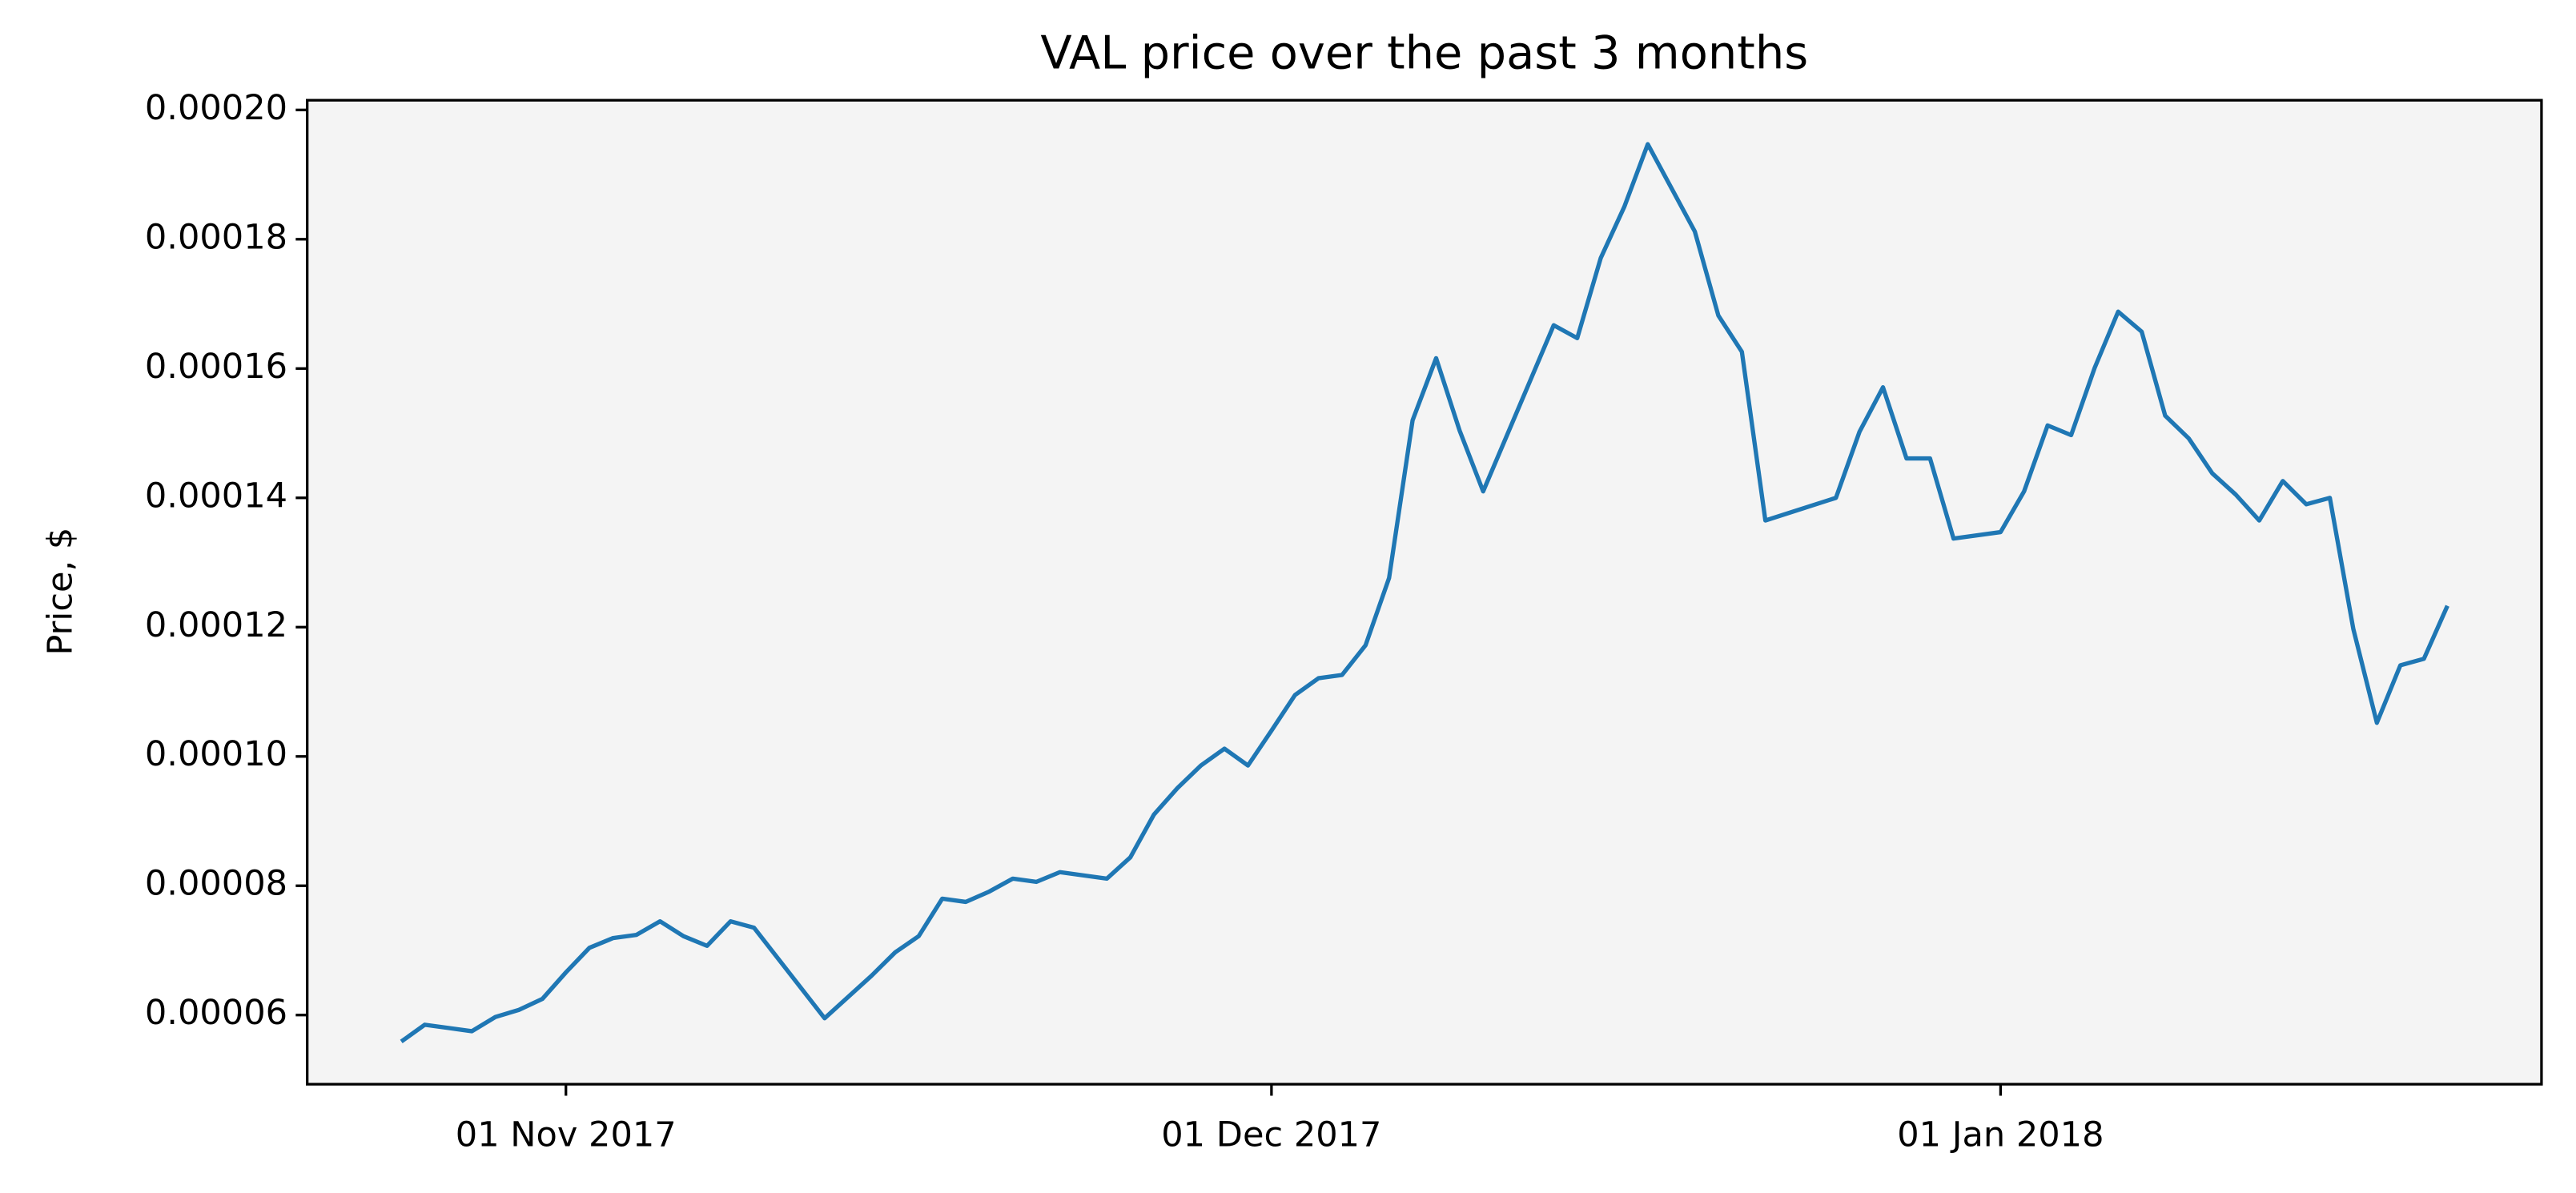  What do you see at coordinates (216, 754) in the screenshot?
I see `y-tick-label: 0.00010` at bounding box center [216, 754].